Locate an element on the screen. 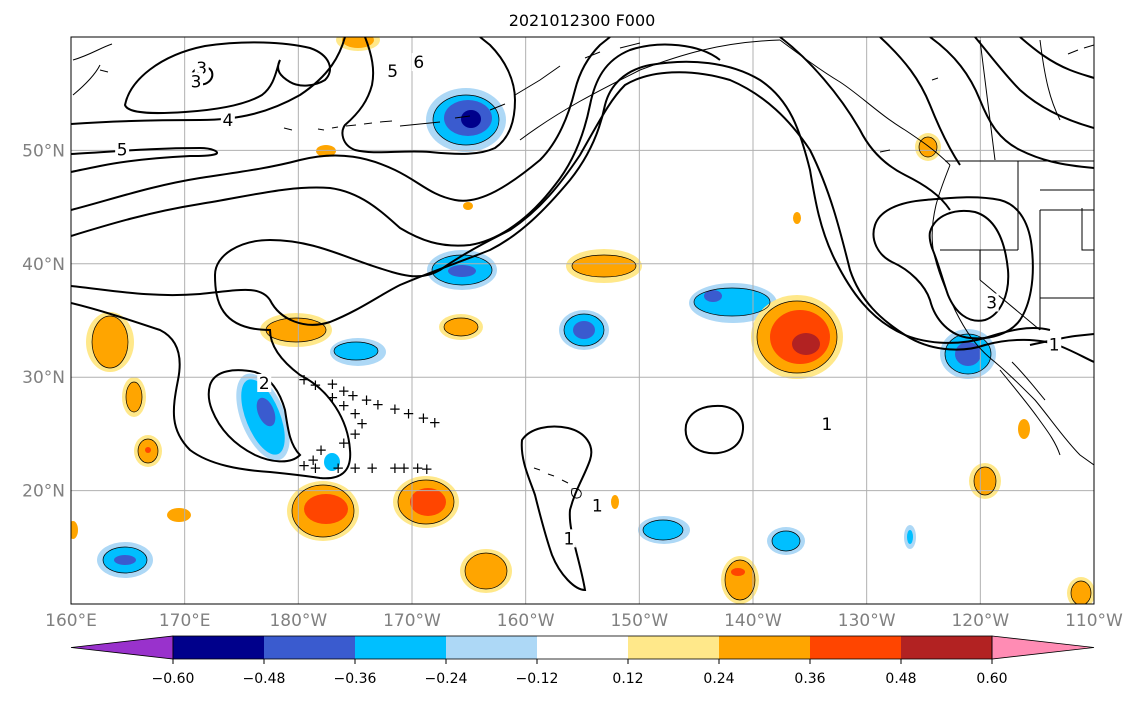 The image size is (1139, 702). colorbar-tick-label: 0.36 is located at coordinates (809, 679).